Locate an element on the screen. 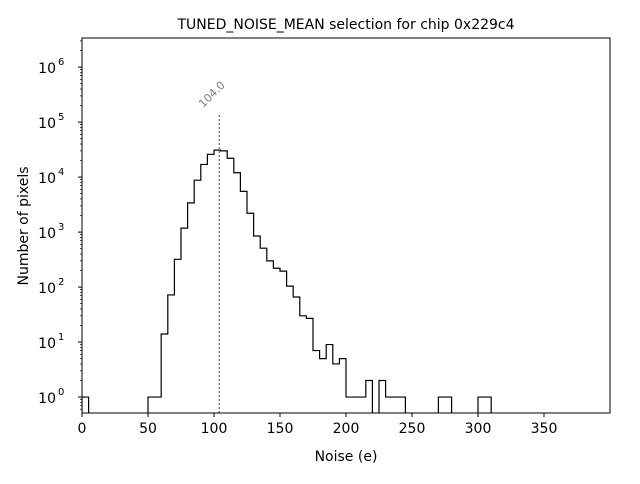  y-tick-exponent: 2 is located at coordinates (61, 282).